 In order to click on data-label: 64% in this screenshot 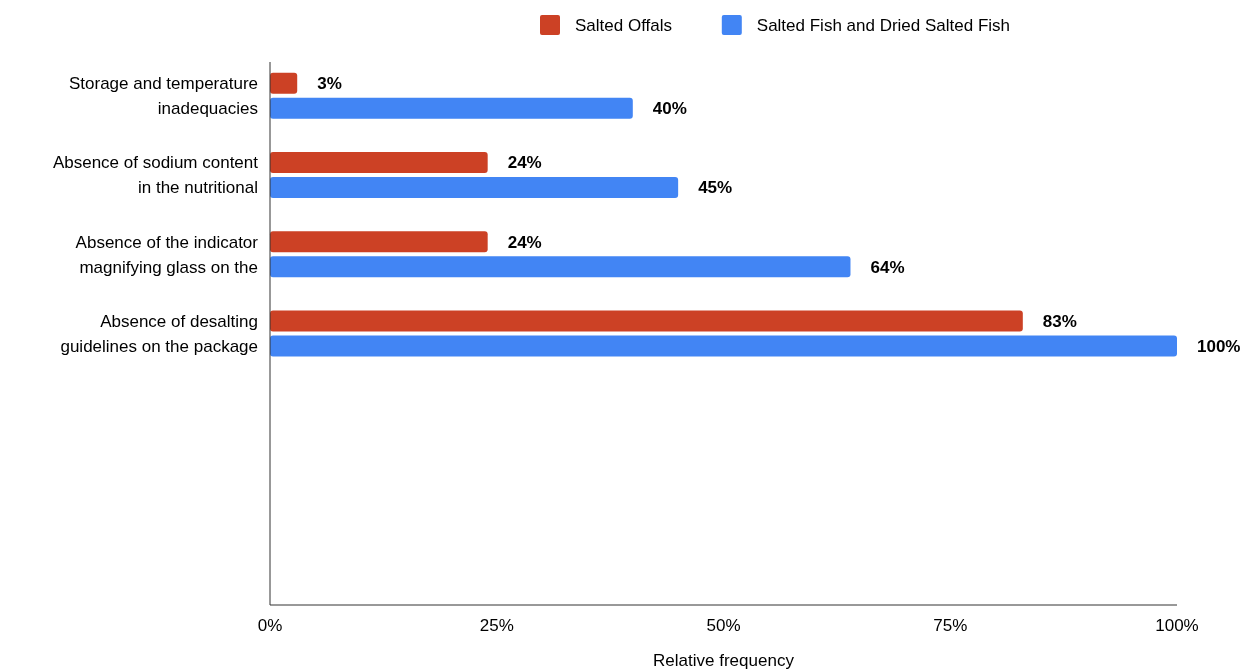, I will do `click(887, 267)`.